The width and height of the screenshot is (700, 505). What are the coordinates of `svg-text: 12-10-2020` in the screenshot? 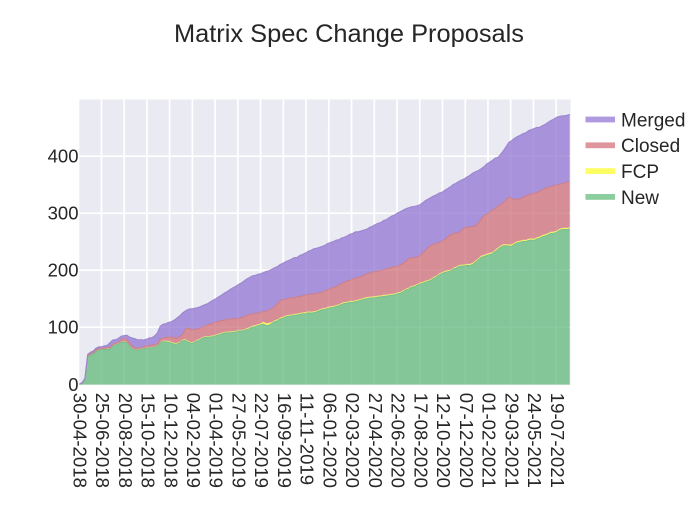 It's located at (443, 440).